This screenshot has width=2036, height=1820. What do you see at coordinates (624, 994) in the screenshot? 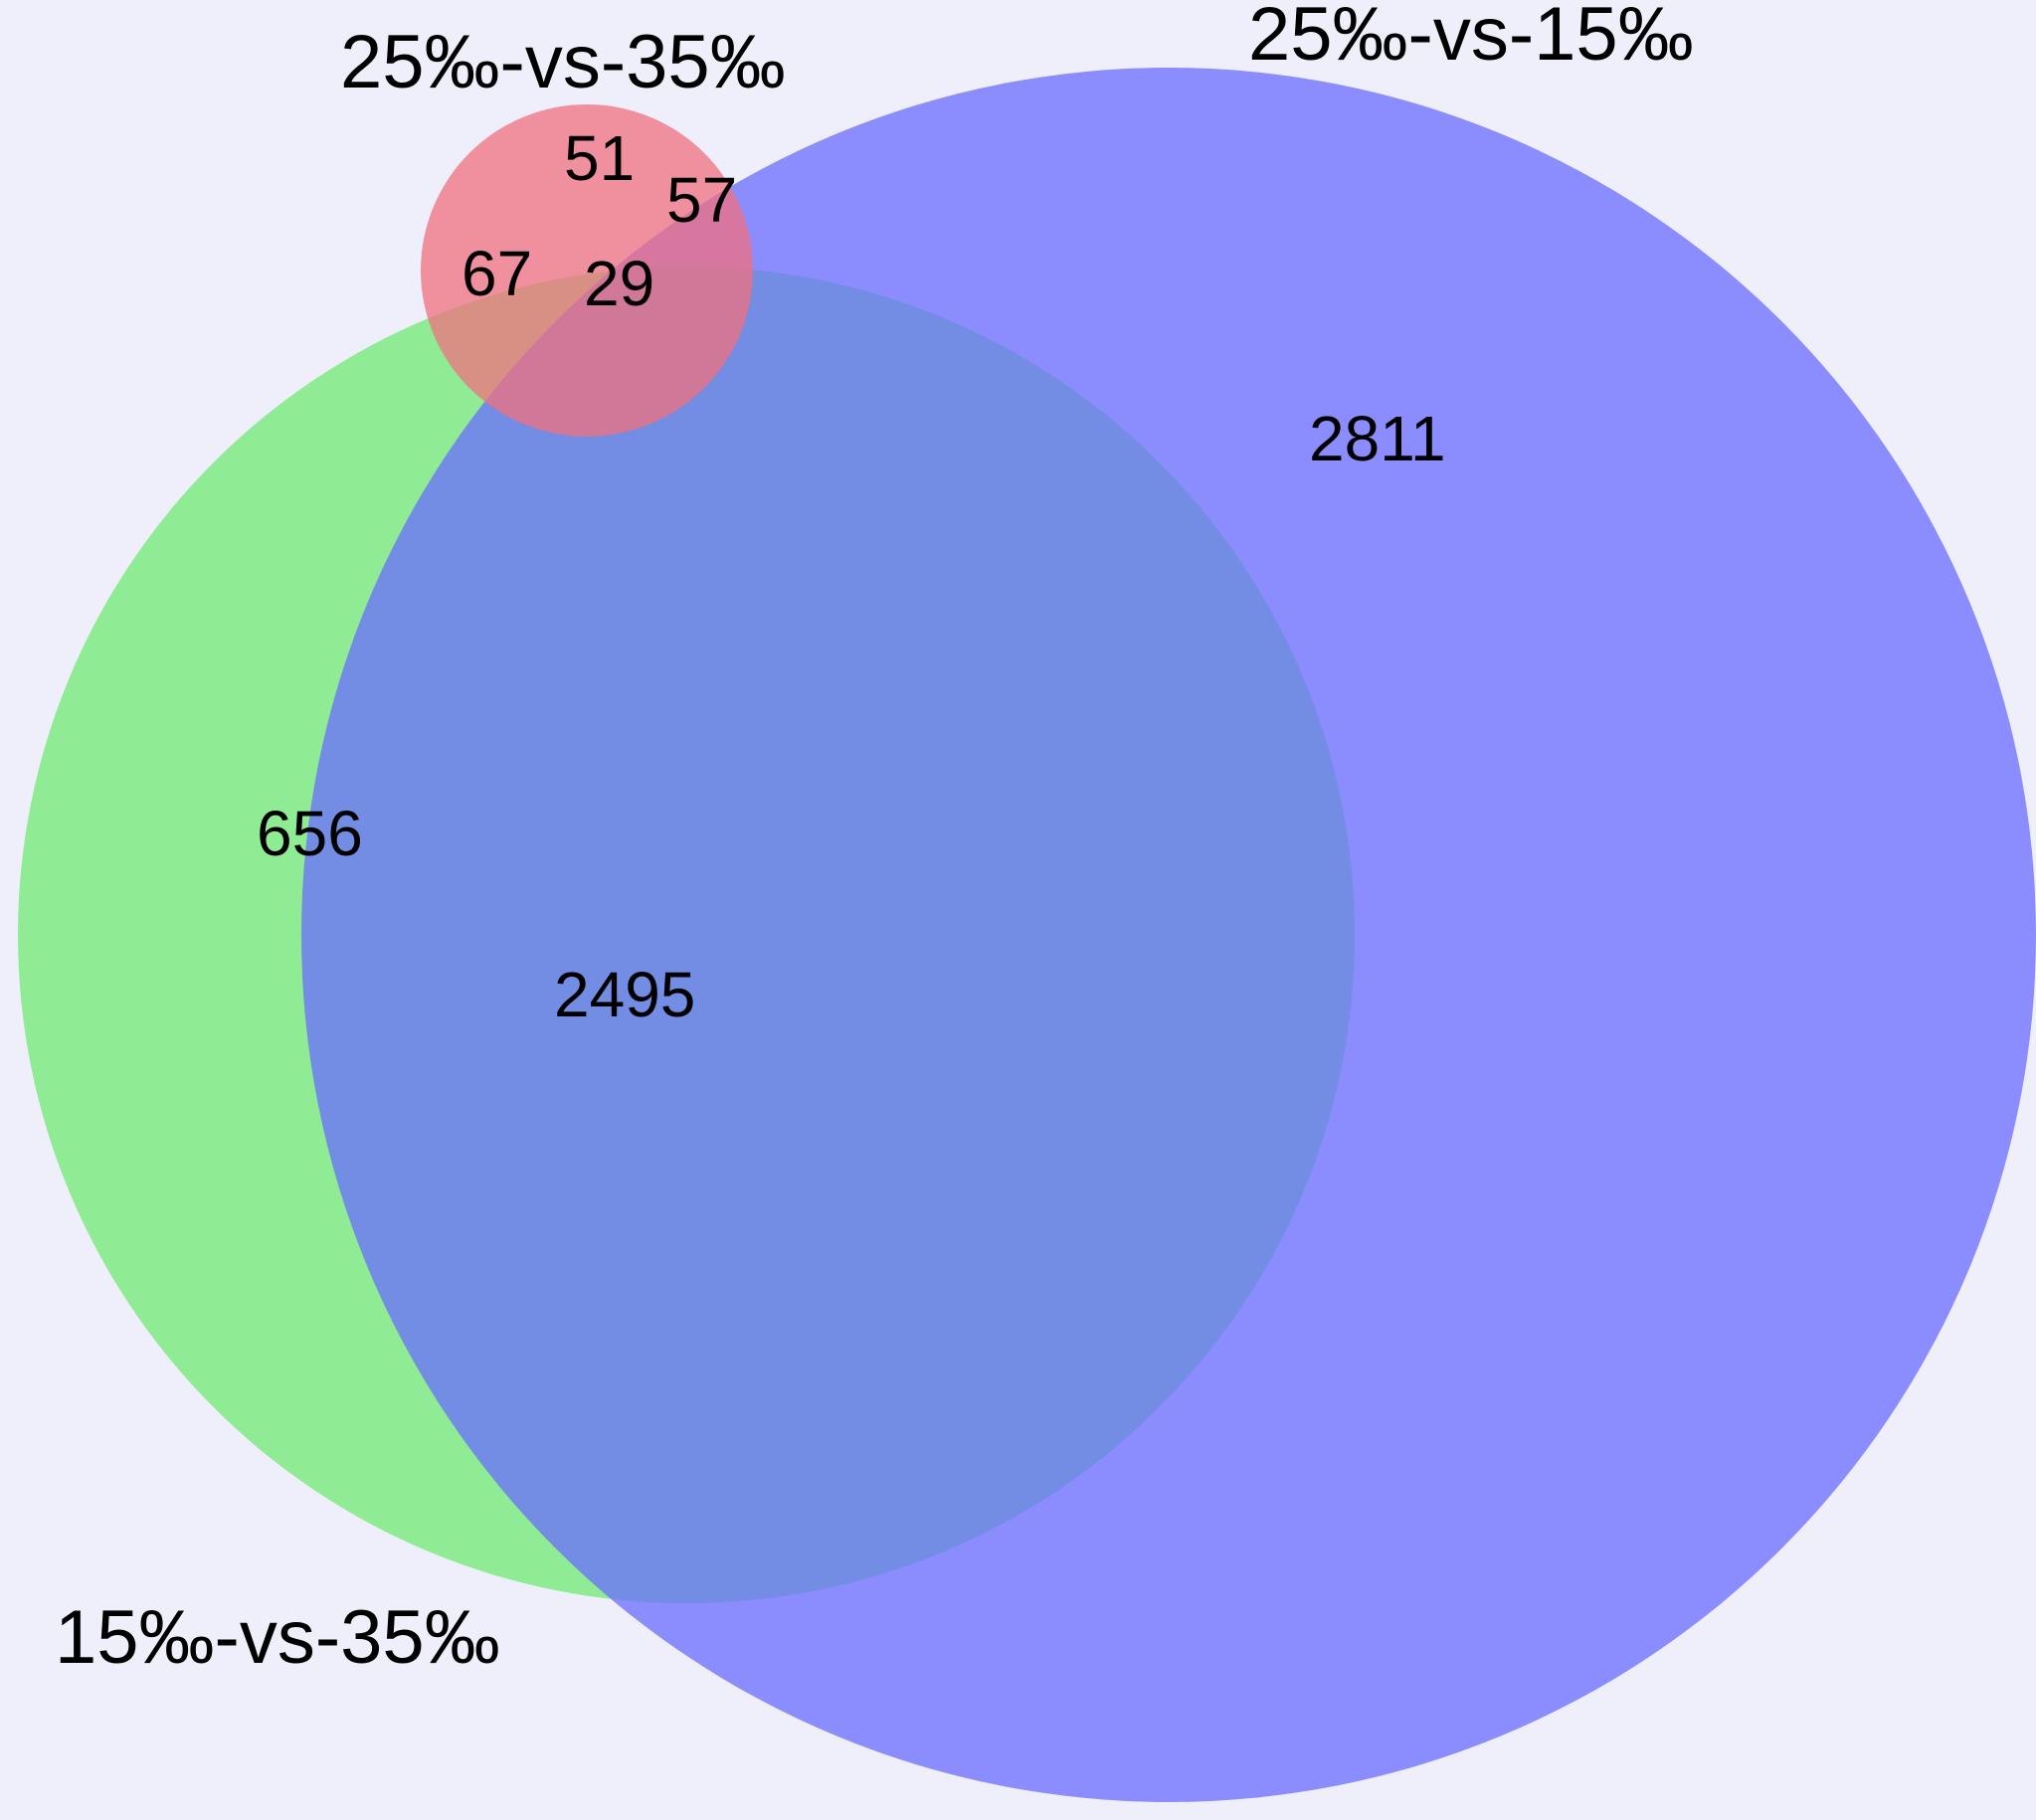
I see `count-b-c: 2495` at bounding box center [624, 994].